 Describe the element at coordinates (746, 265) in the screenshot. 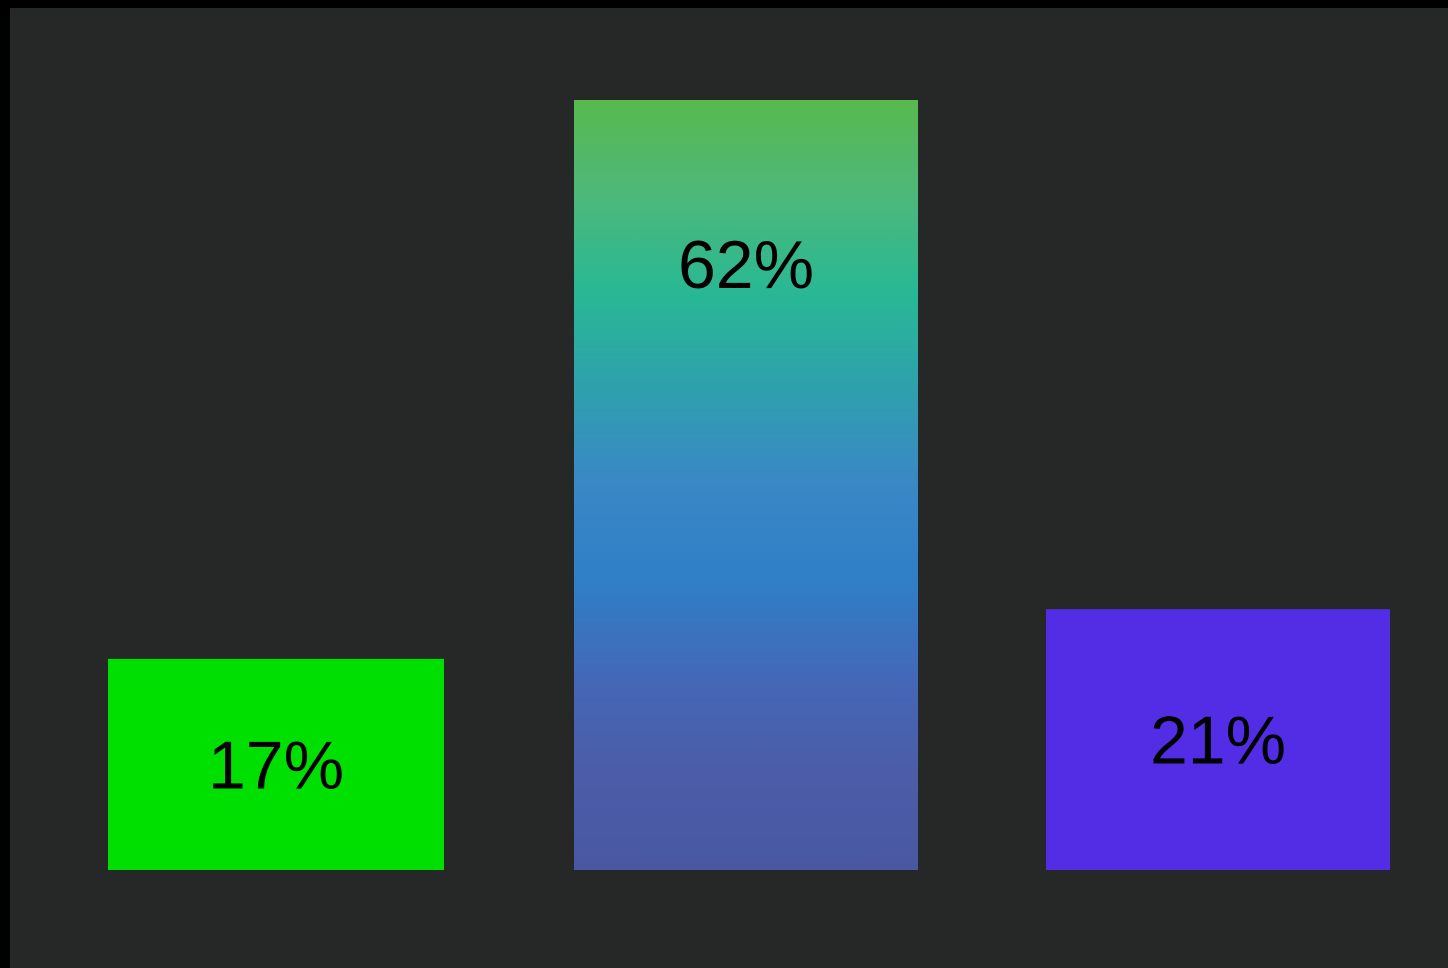

I see `bar-2-value-label: 62%` at that location.